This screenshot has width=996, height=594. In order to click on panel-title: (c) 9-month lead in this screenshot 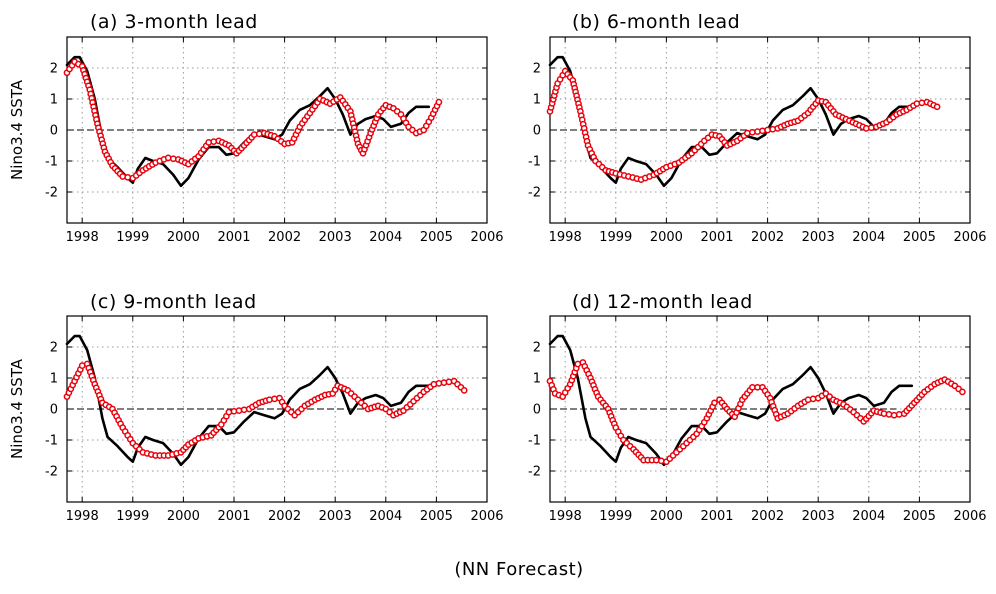, I will do `click(173, 302)`.